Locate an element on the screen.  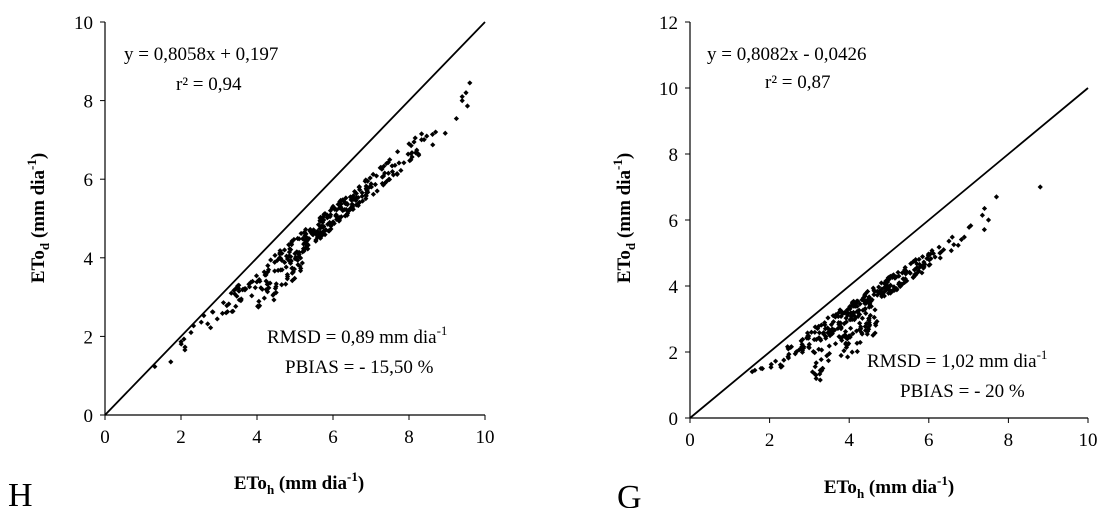
h-annotation-r2: r² = 0,94 is located at coordinates (209, 84).